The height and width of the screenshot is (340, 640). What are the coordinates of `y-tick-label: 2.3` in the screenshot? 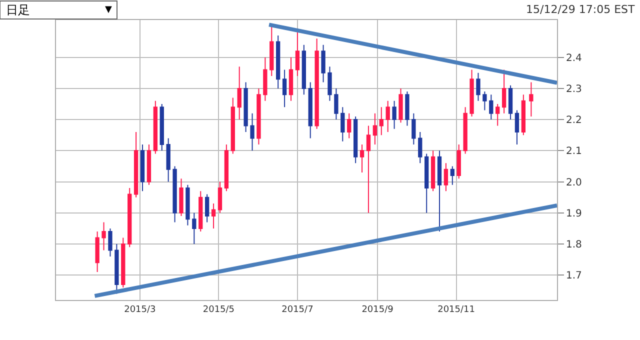 It's located at (574, 89).